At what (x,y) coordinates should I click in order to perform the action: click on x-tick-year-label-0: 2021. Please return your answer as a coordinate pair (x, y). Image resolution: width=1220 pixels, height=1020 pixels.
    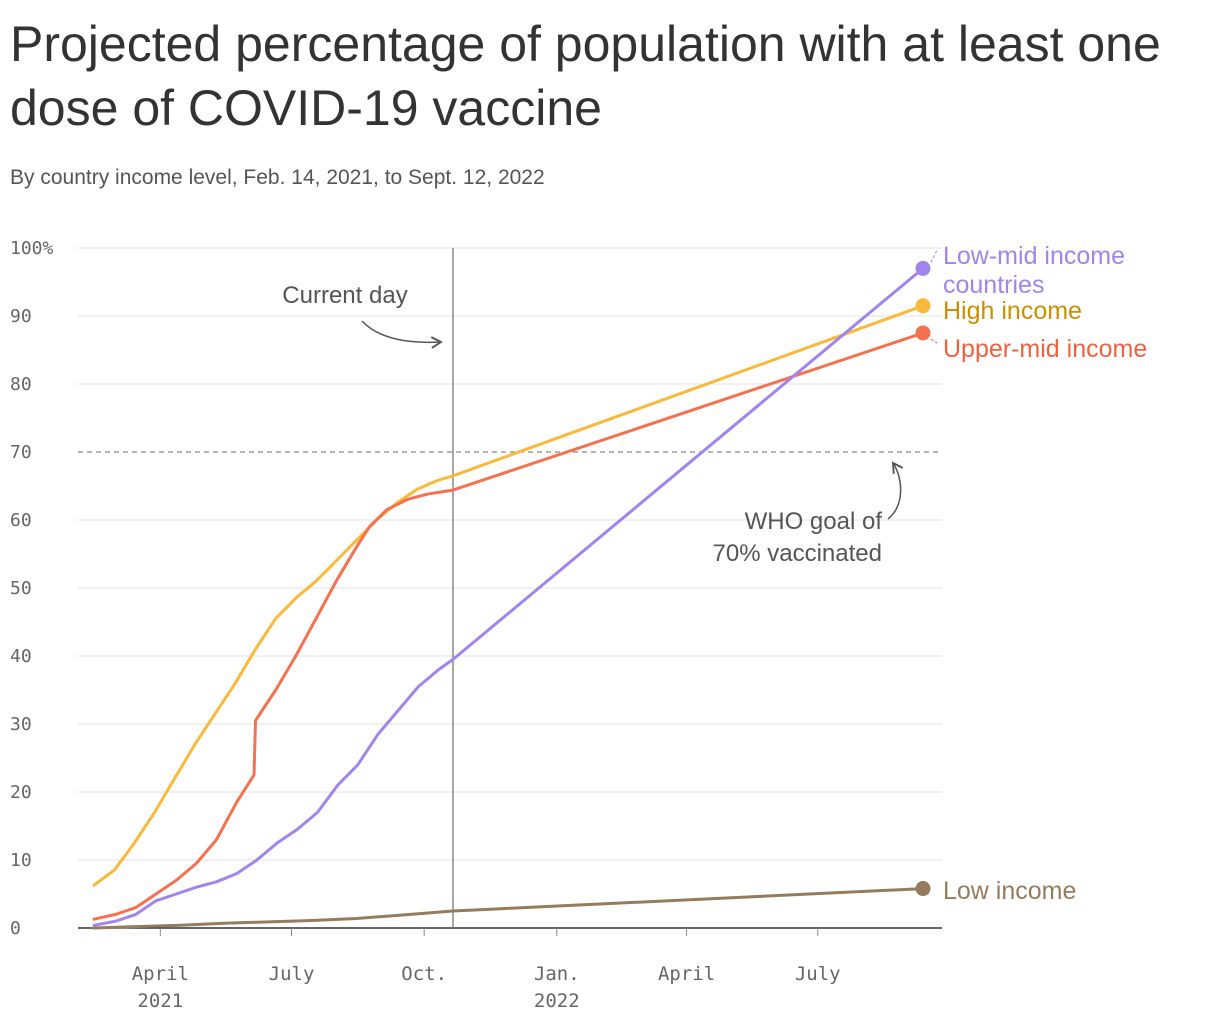
    Looking at the image, I should click on (160, 1001).